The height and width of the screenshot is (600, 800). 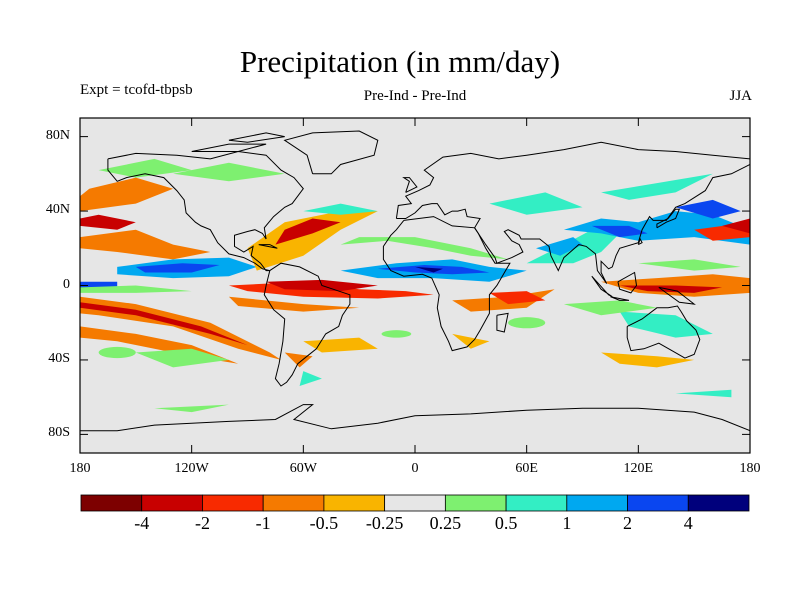 What do you see at coordinates (142, 523) in the screenshot?
I see `colorbar-label: -4` at bounding box center [142, 523].